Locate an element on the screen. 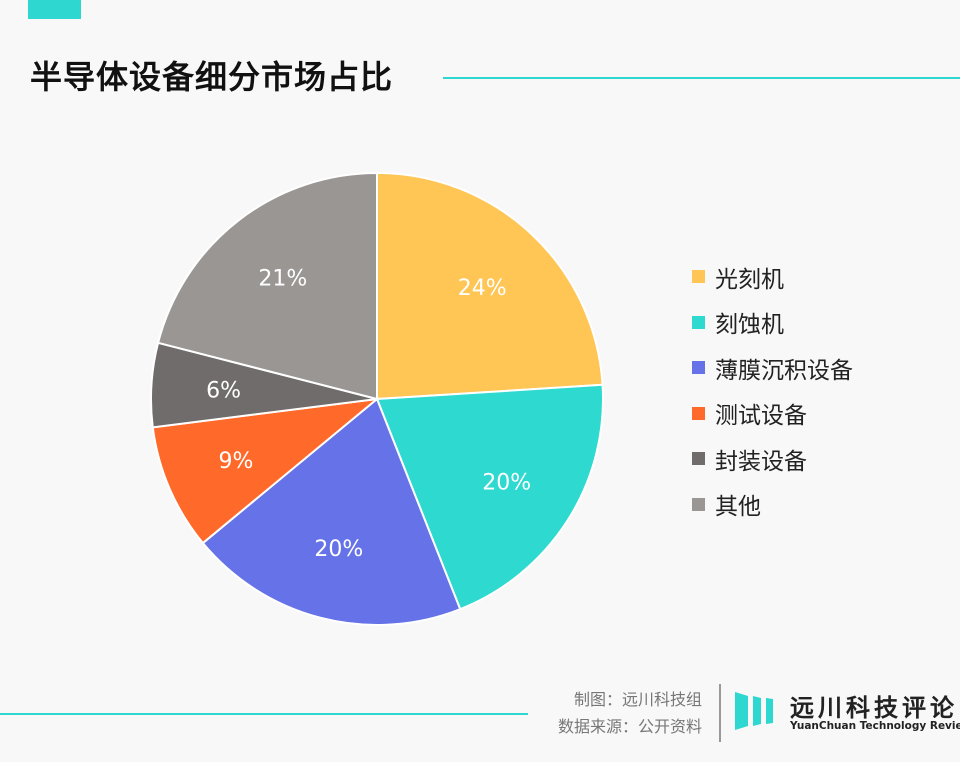 The width and height of the screenshot is (960, 762). data-label: 6% is located at coordinates (223, 390).